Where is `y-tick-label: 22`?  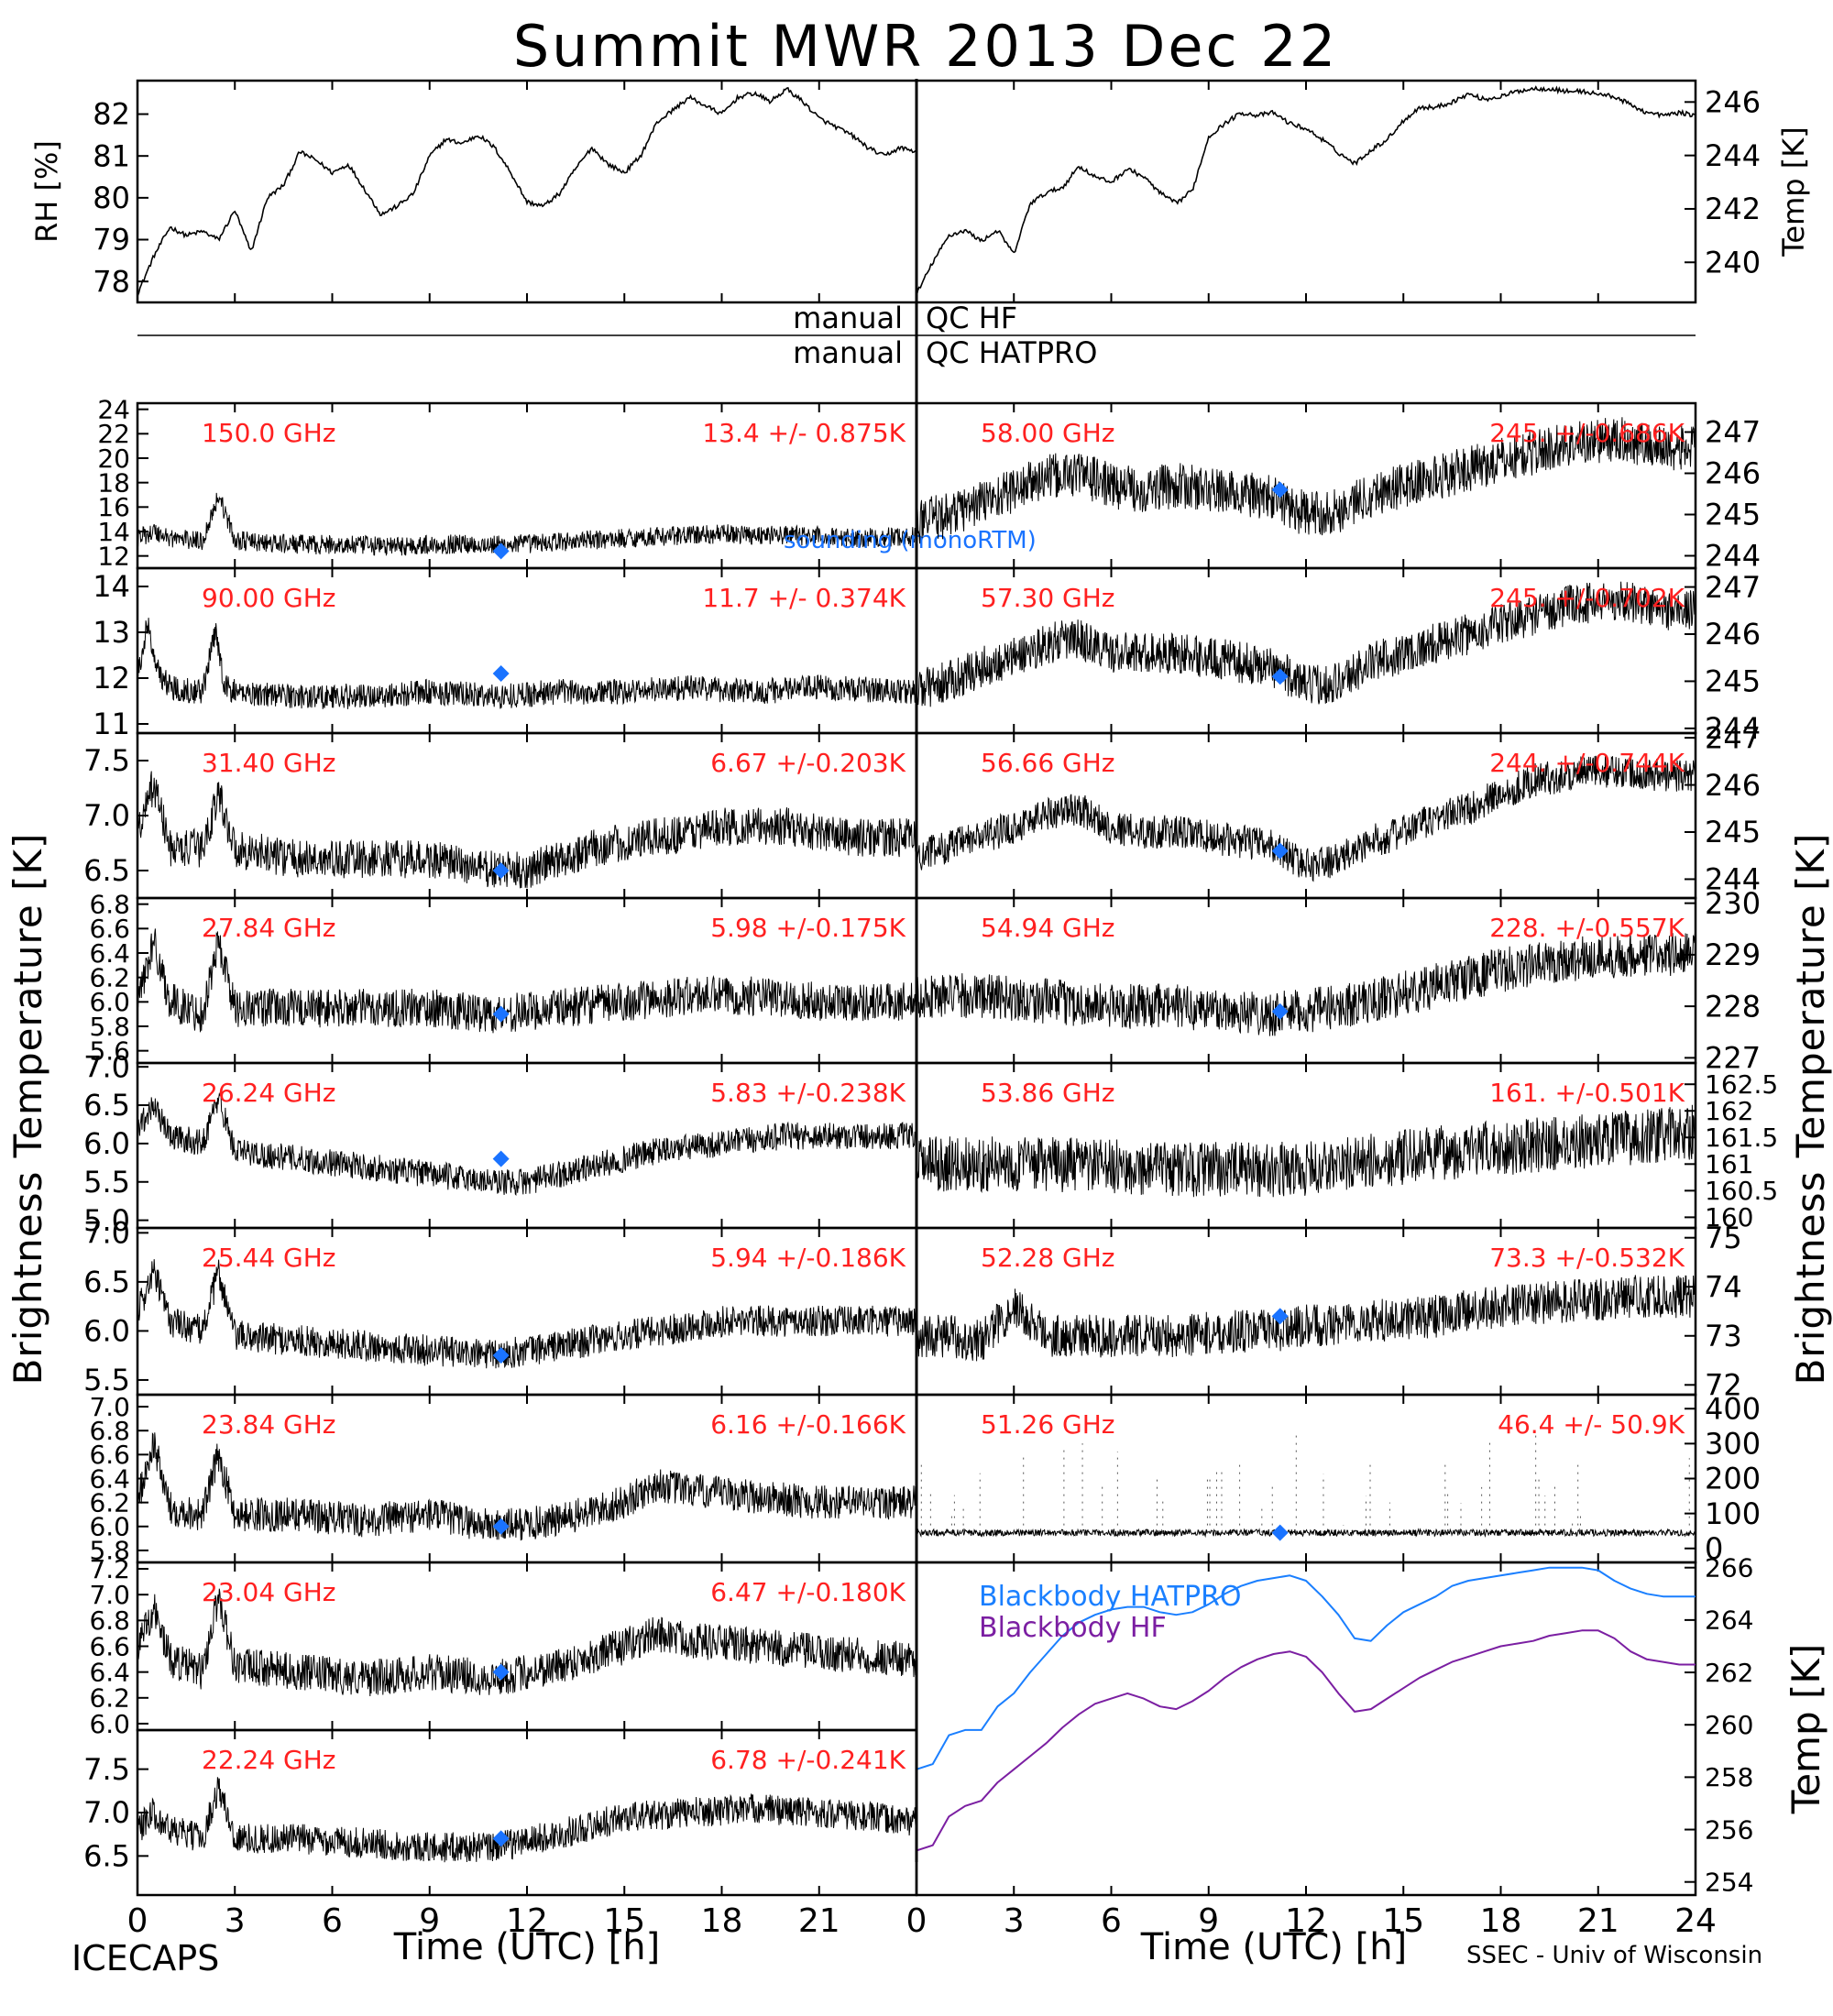 y-tick-label: 22 is located at coordinates (113, 434).